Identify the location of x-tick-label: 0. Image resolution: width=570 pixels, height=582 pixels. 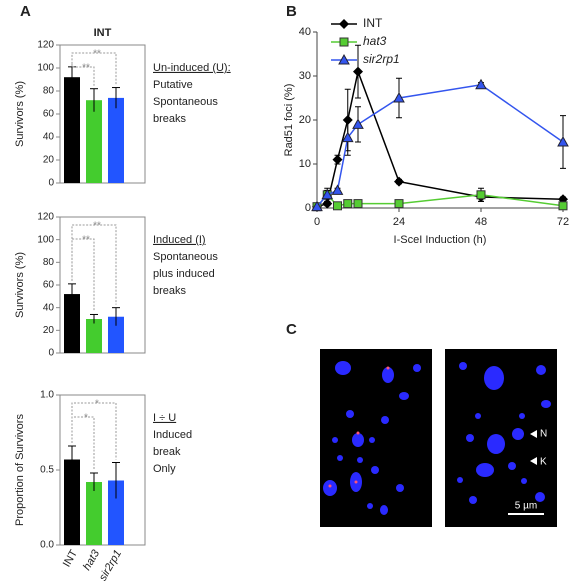
(317, 222).